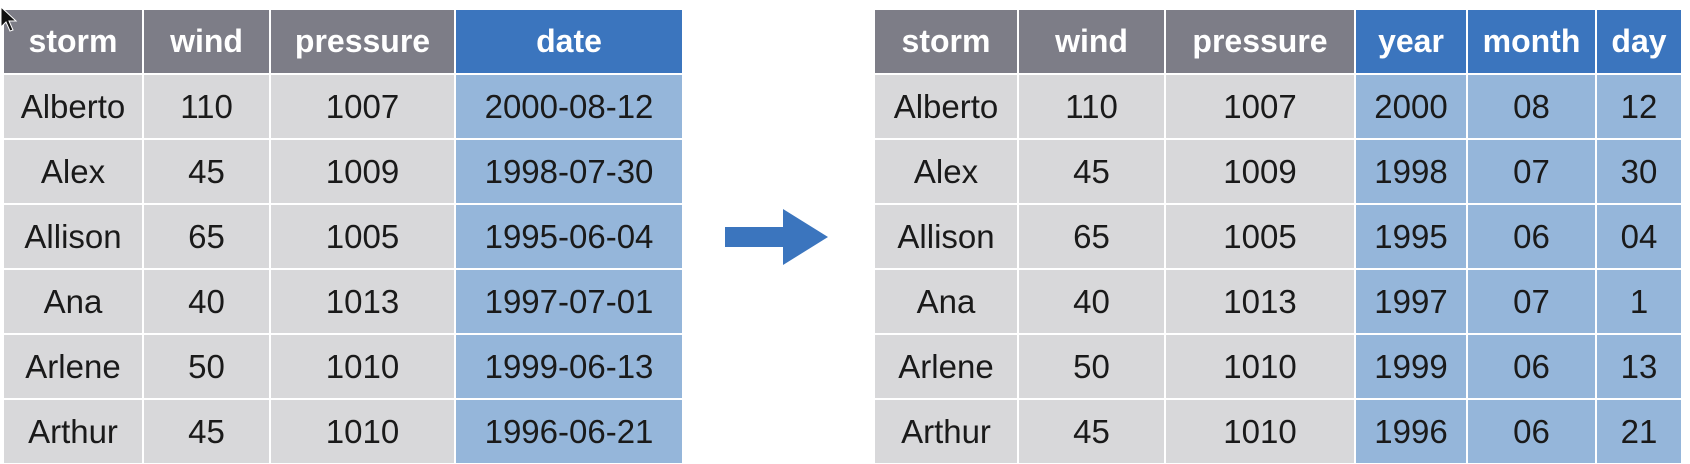  What do you see at coordinates (1639, 236) in the screenshot?
I see `table-cell-day: 04` at bounding box center [1639, 236].